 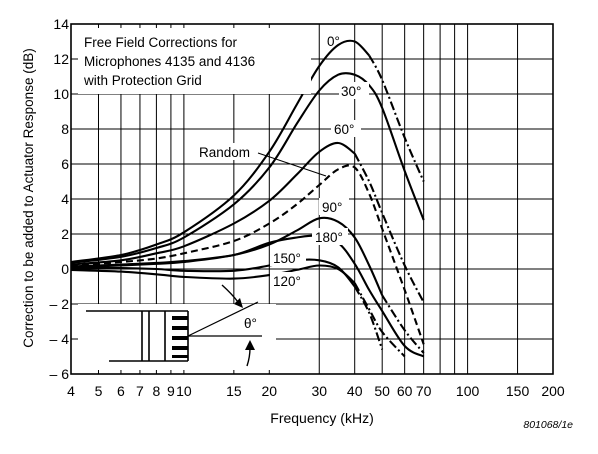 What do you see at coordinates (60, 374) in the screenshot?
I see `y-tick-label: – 6` at bounding box center [60, 374].